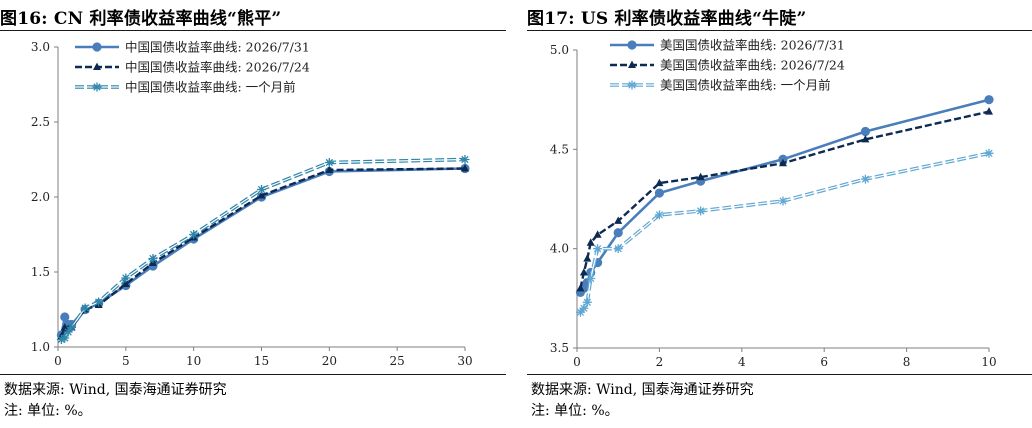 This screenshot has height=428, width=1032. What do you see at coordinates (217, 47) in the screenshot?
I see `legend-label: 中国国债收益率曲线: 2026/7/31` at bounding box center [217, 47].